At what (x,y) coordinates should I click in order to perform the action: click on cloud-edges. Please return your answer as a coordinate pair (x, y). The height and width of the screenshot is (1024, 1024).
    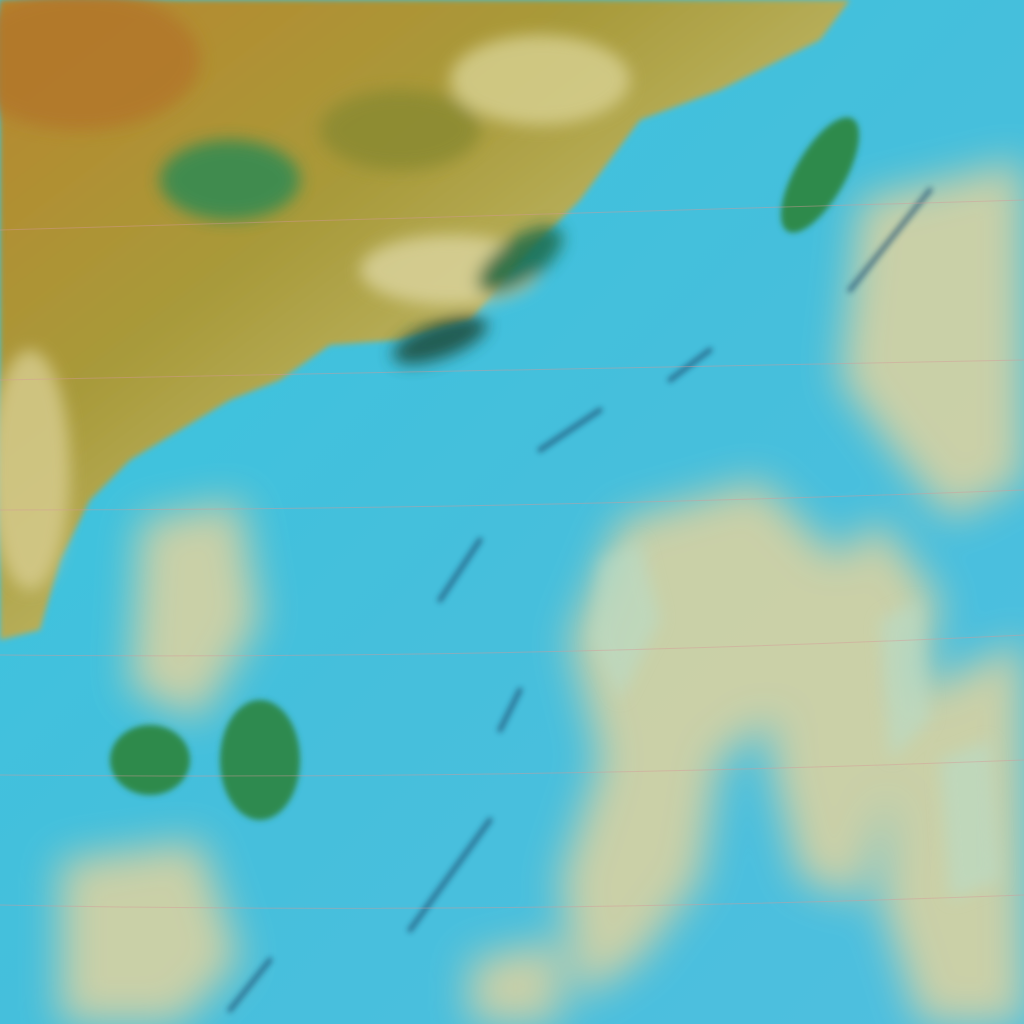
    Looking at the image, I should click on (795, 720).